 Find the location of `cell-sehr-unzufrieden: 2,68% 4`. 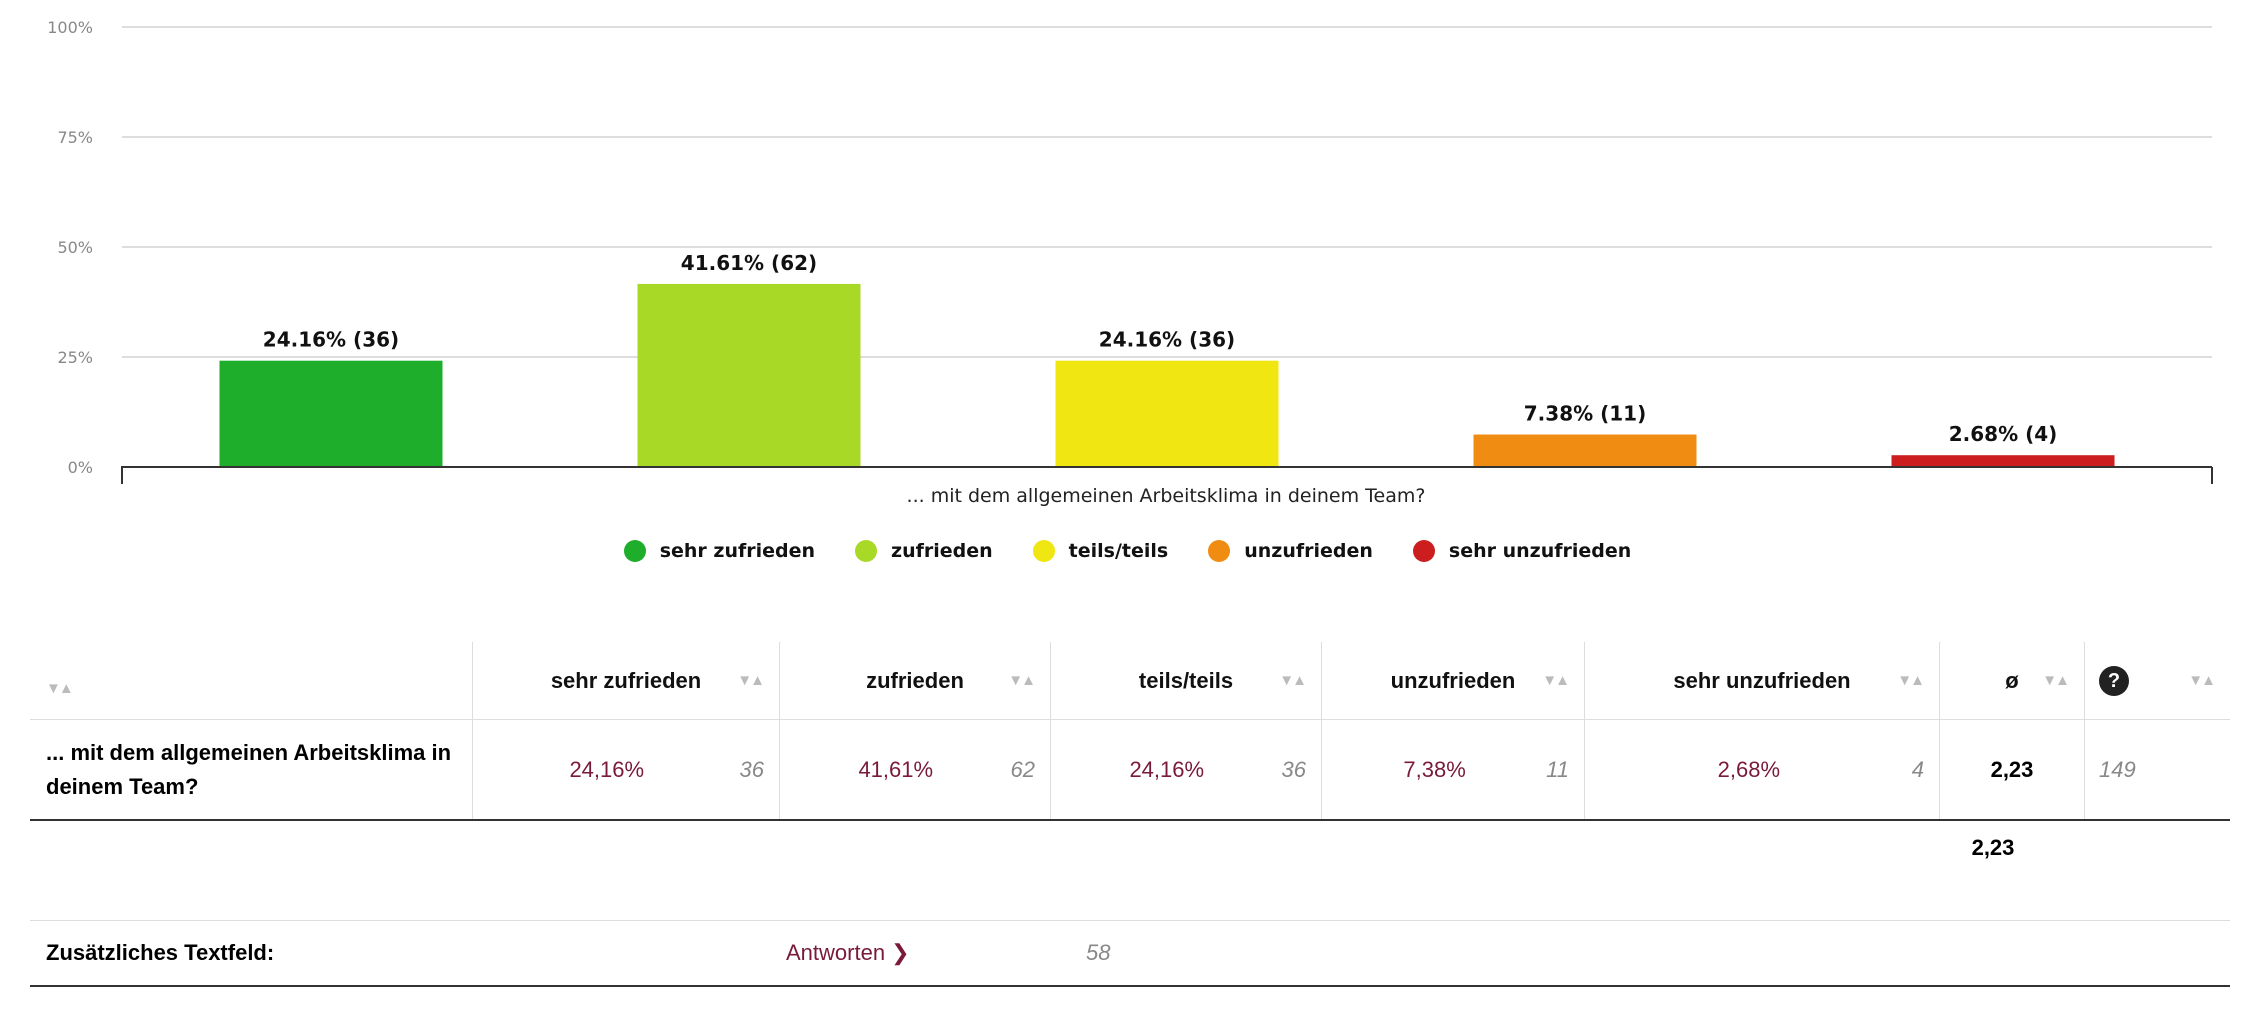

cell-sehr-unzufrieden: 2,68% 4 is located at coordinates (1762, 770).